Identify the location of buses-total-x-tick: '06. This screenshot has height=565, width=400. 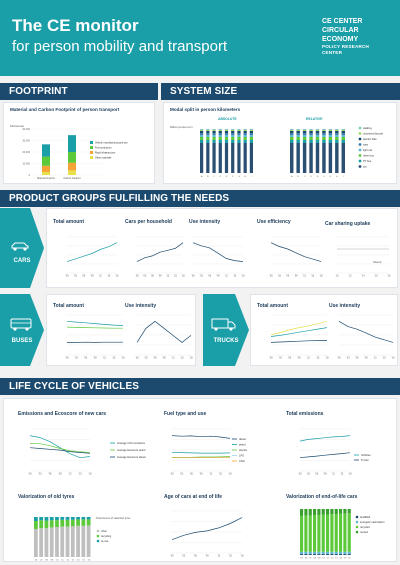
(86, 358).